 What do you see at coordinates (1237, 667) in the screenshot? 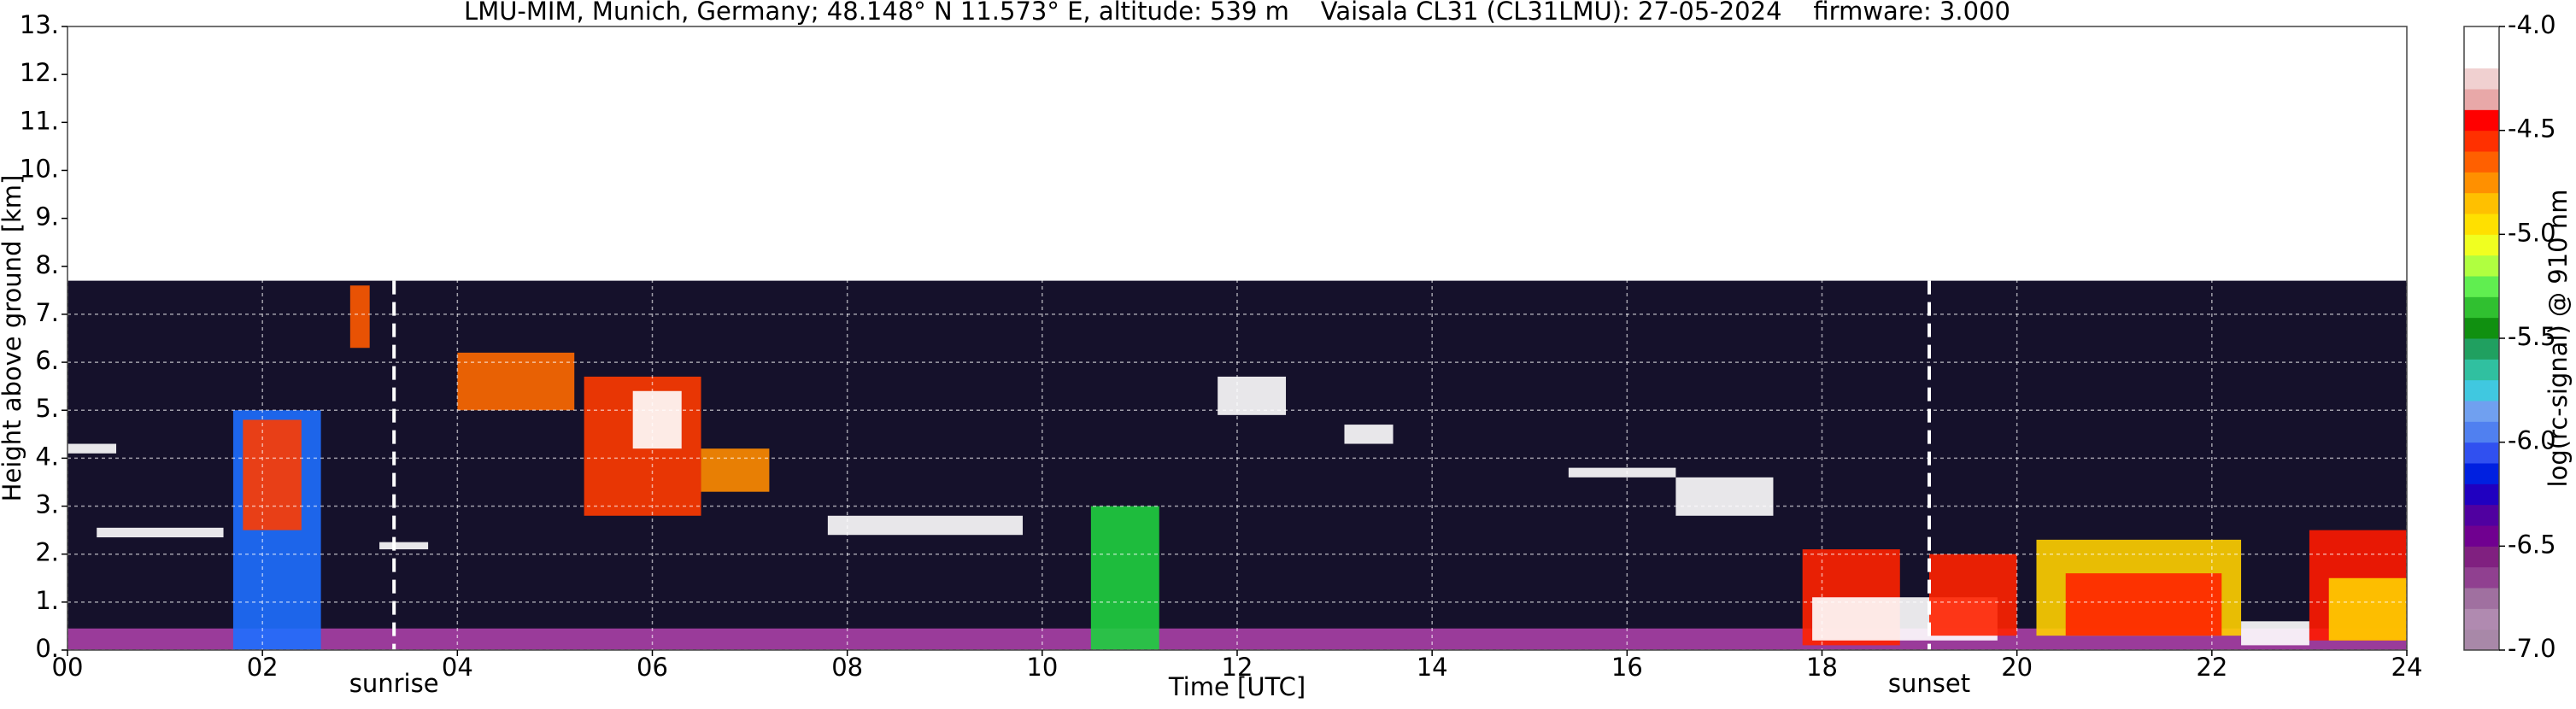
I see `x-tick-label: 12` at bounding box center [1237, 667].